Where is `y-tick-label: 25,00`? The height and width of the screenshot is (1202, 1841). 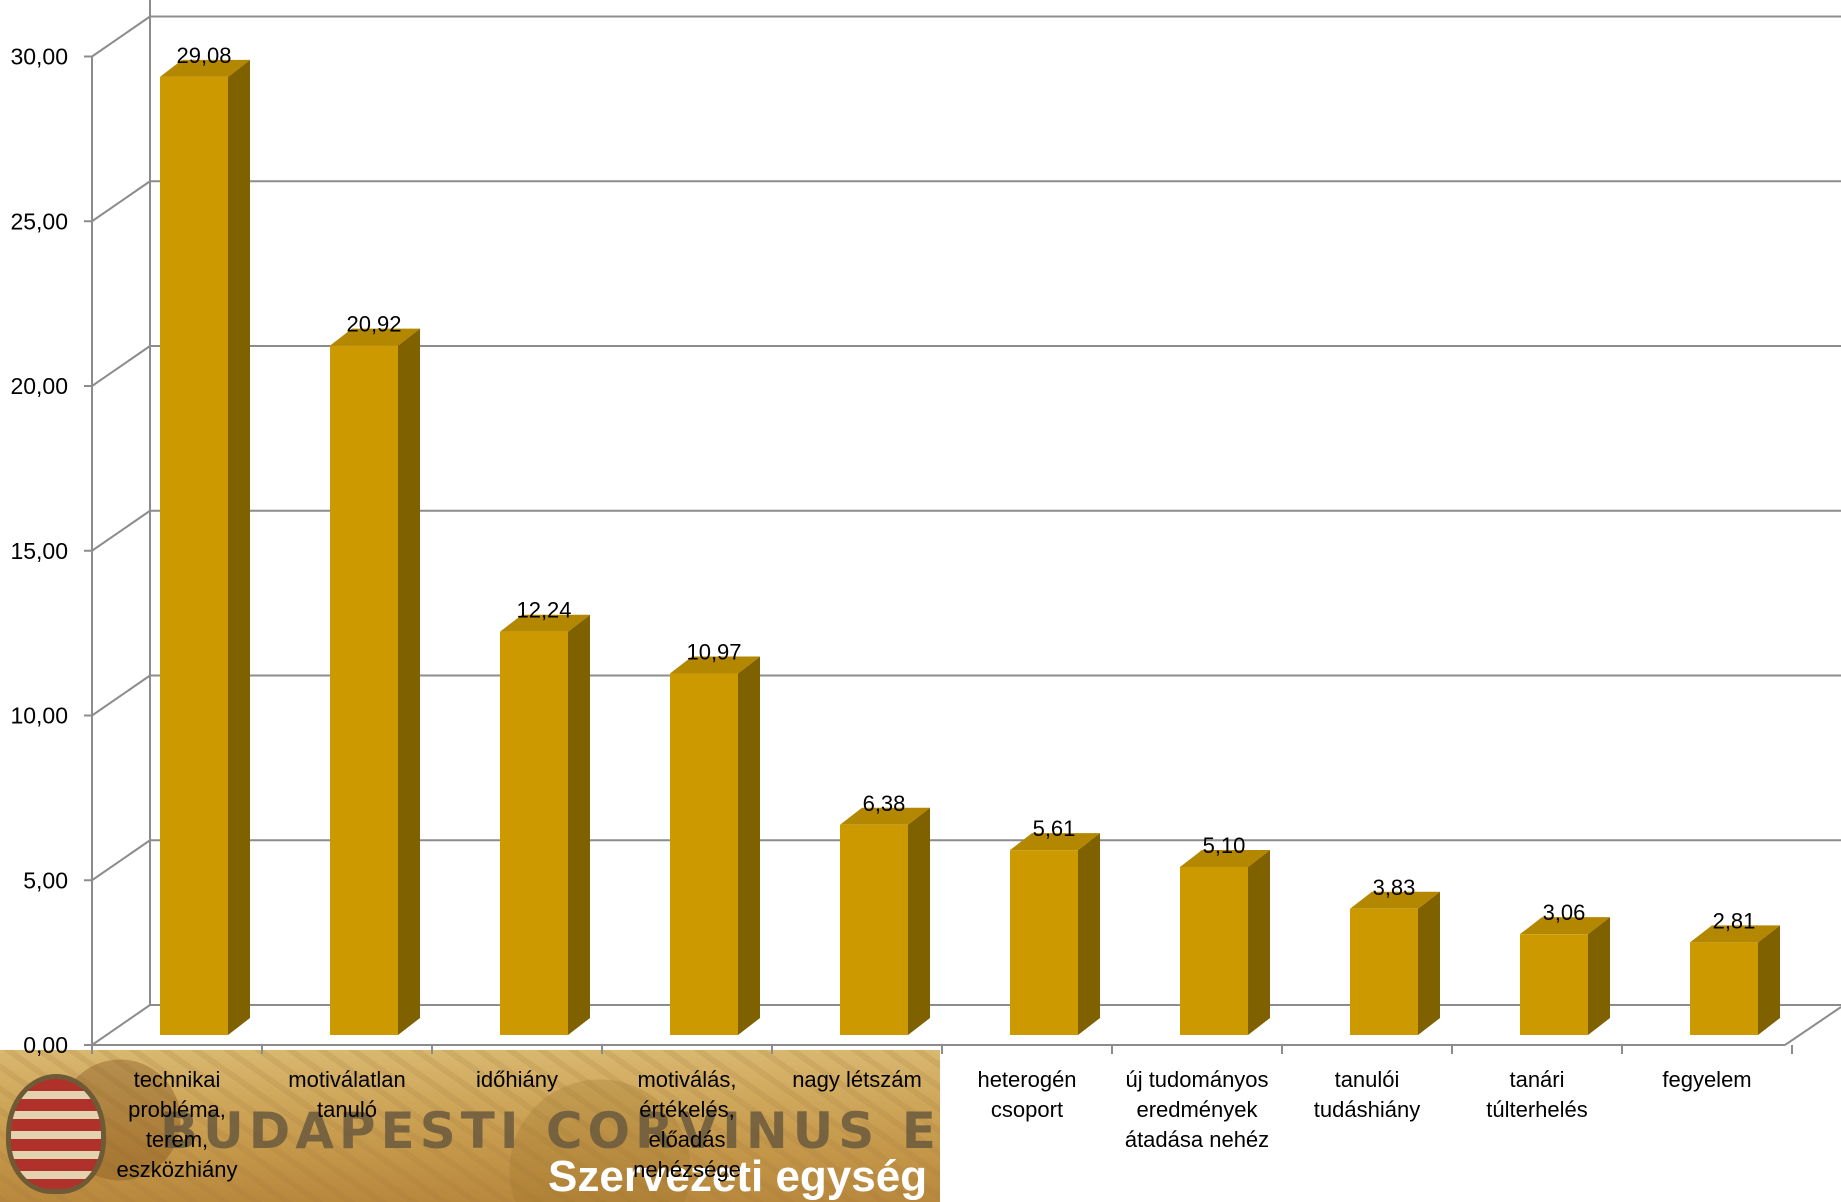
y-tick-label: 25,00 is located at coordinates (39, 221).